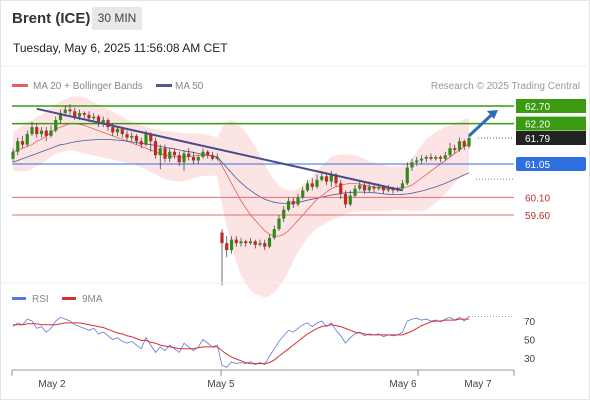 The image size is (590, 400). I want to click on rsi-legend: RSI 9MA, so click(57, 299).